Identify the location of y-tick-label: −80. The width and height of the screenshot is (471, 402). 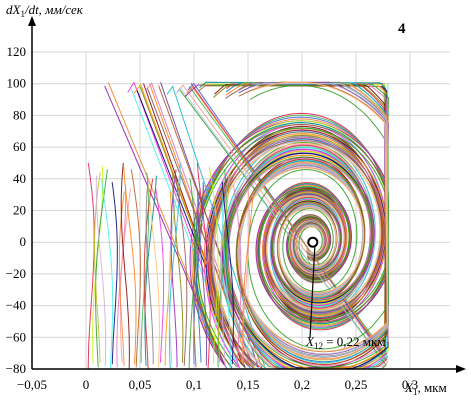
(16, 368).